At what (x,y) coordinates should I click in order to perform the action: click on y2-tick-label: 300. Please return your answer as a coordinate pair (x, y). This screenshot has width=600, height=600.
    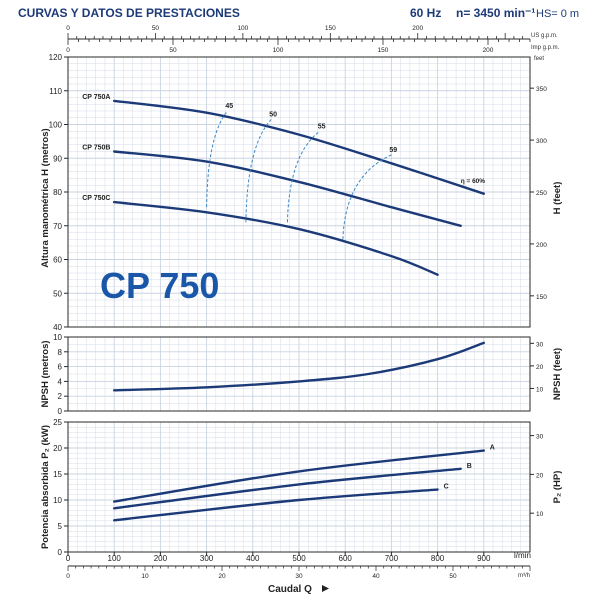
    Looking at the image, I should click on (541, 141).